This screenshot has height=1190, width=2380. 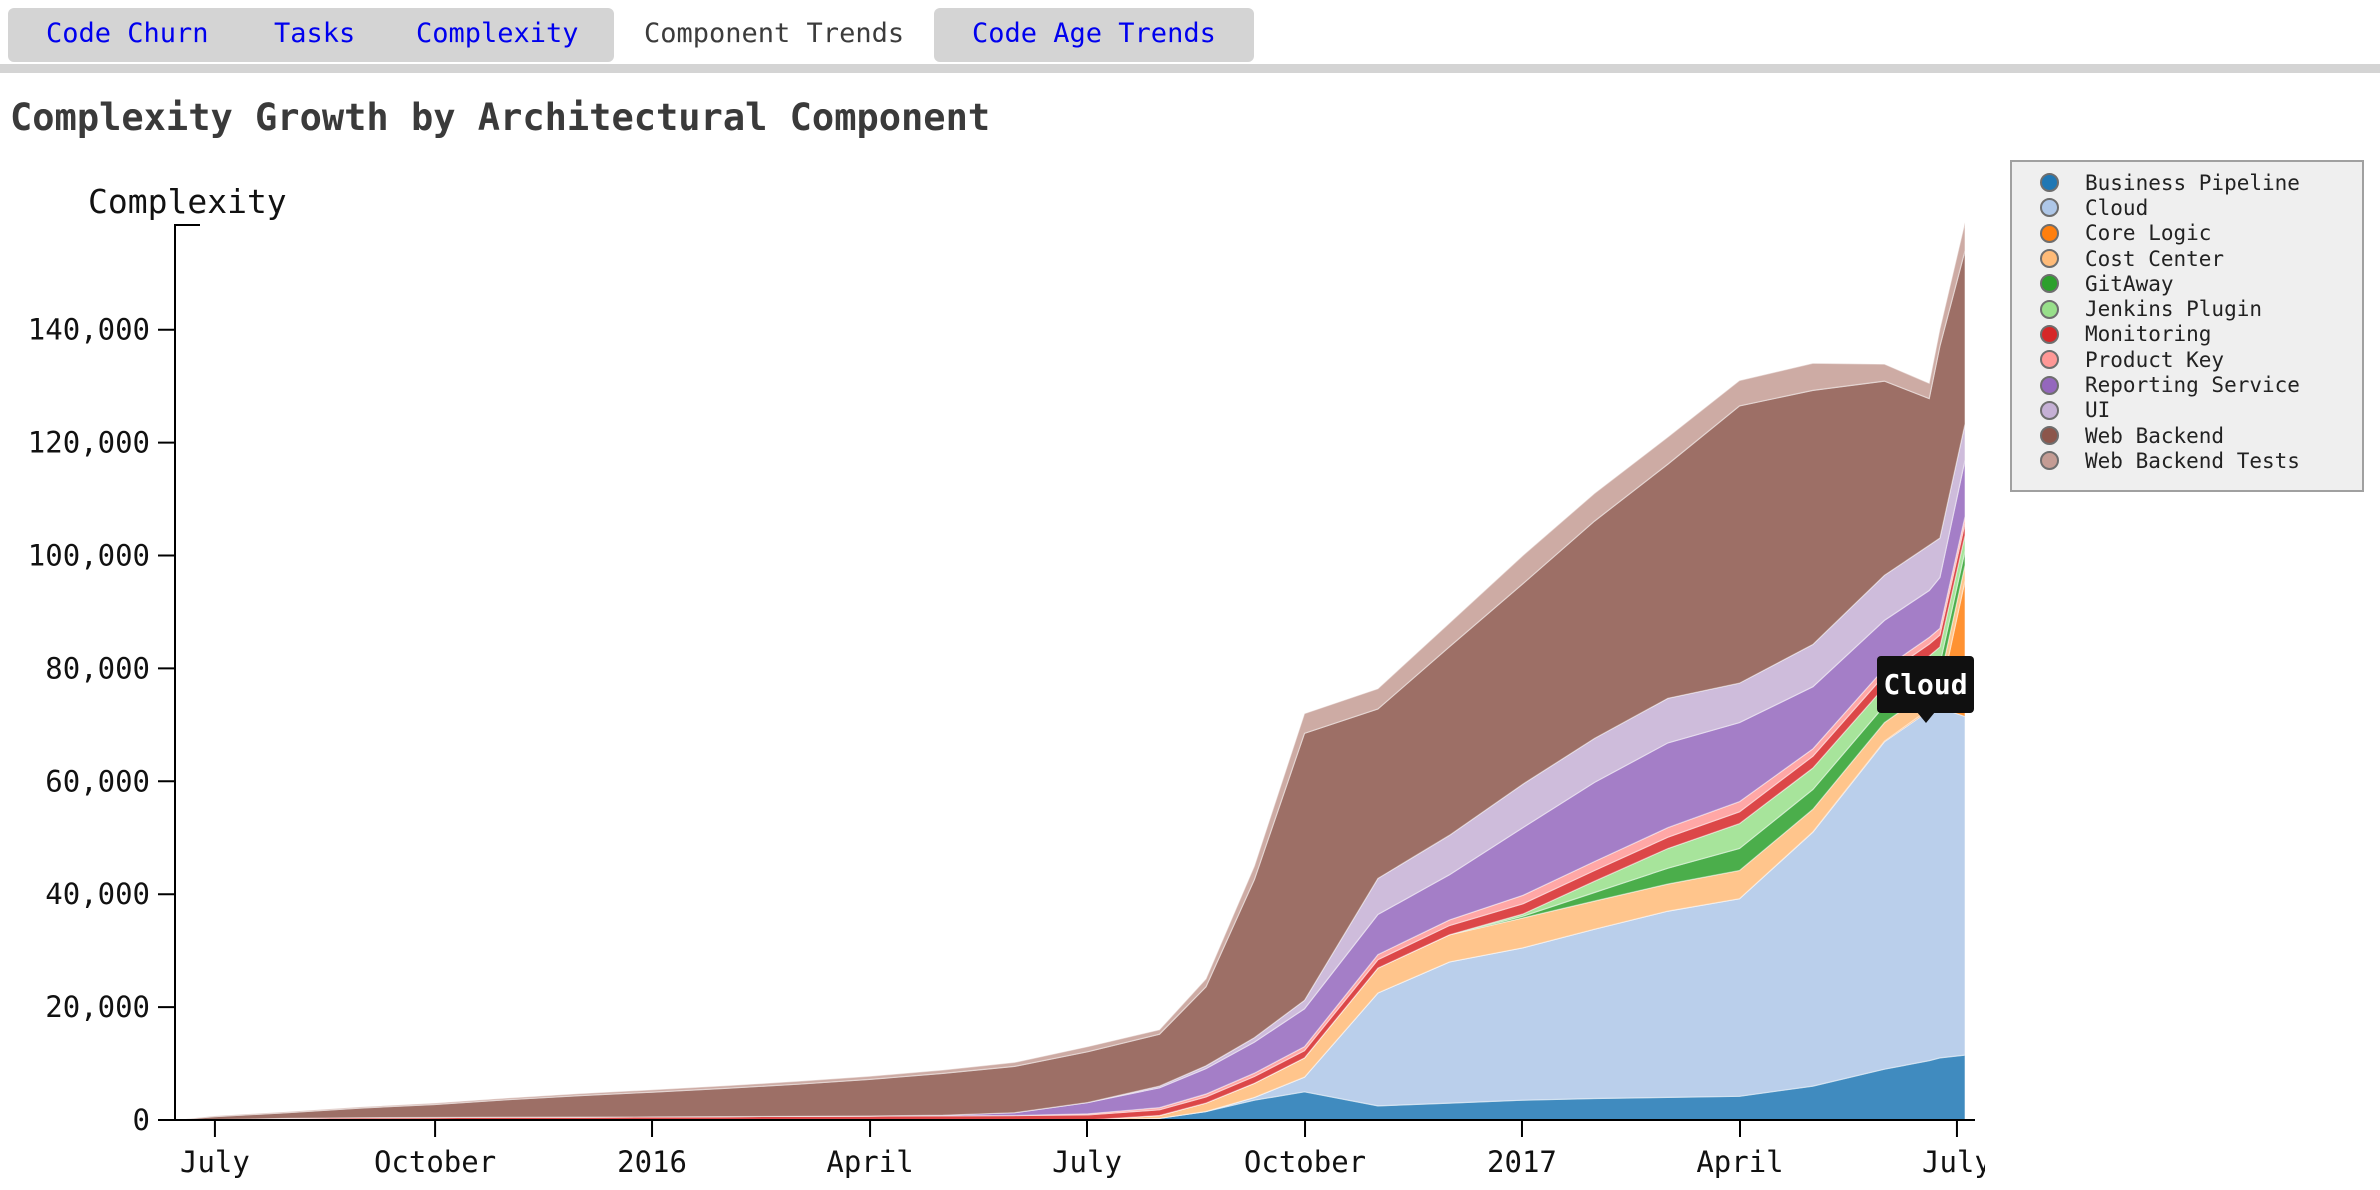 What do you see at coordinates (2192, 182) in the screenshot?
I see `legend-item-label: Business Pipeline` at bounding box center [2192, 182].